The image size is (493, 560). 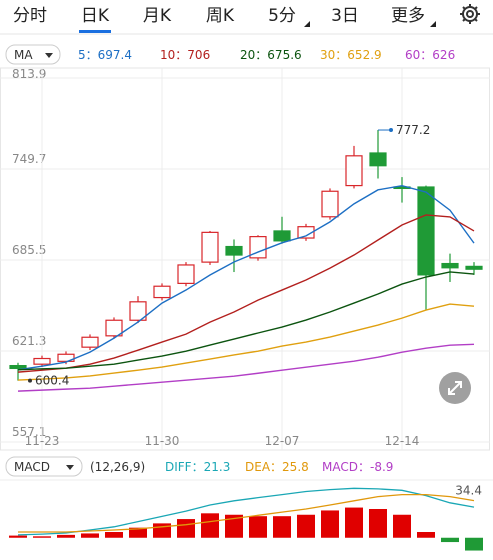 What do you see at coordinates (327, 55) in the screenshot?
I see `ma-legend-name: 30` at bounding box center [327, 55].